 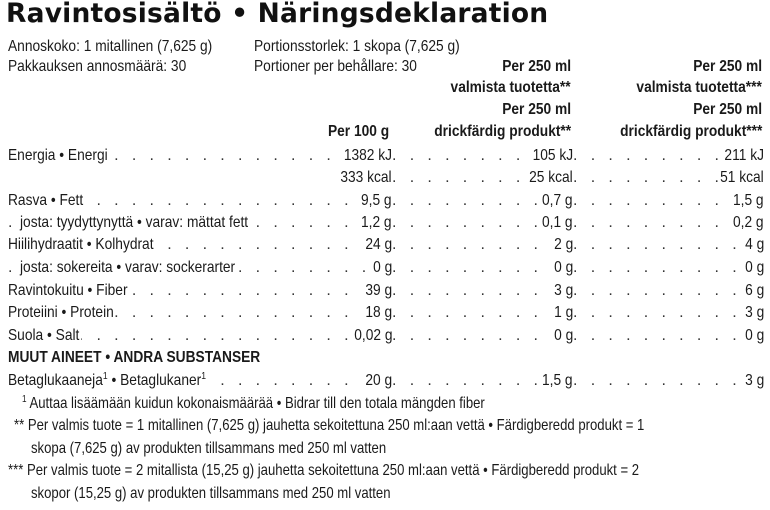 What do you see at coordinates (740, 178) in the screenshot?
I see `value-per-250ml-2: 51 kcal` at bounding box center [740, 178].